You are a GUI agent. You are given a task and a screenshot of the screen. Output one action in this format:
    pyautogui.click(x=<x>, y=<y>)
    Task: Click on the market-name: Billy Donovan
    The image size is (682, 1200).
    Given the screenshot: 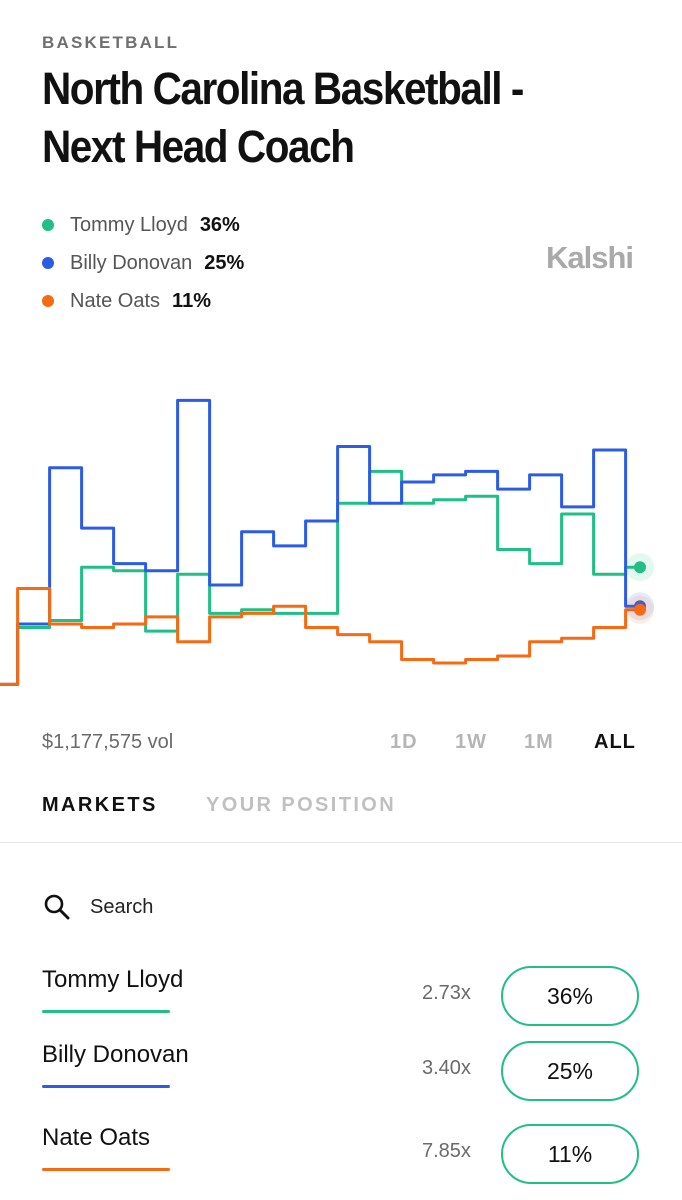 What is the action you would take?
    pyautogui.click(x=115, y=1054)
    